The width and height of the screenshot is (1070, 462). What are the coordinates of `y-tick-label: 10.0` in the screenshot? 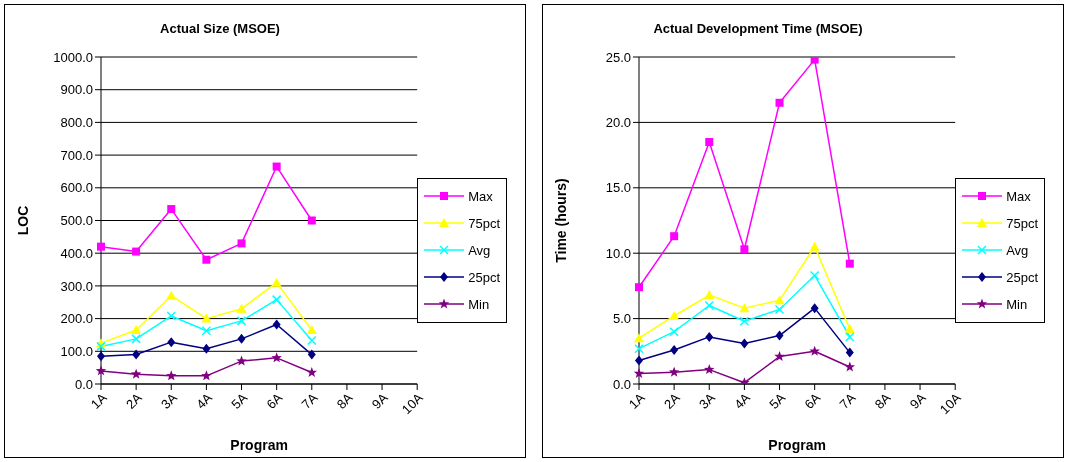 It's located at (618, 253).